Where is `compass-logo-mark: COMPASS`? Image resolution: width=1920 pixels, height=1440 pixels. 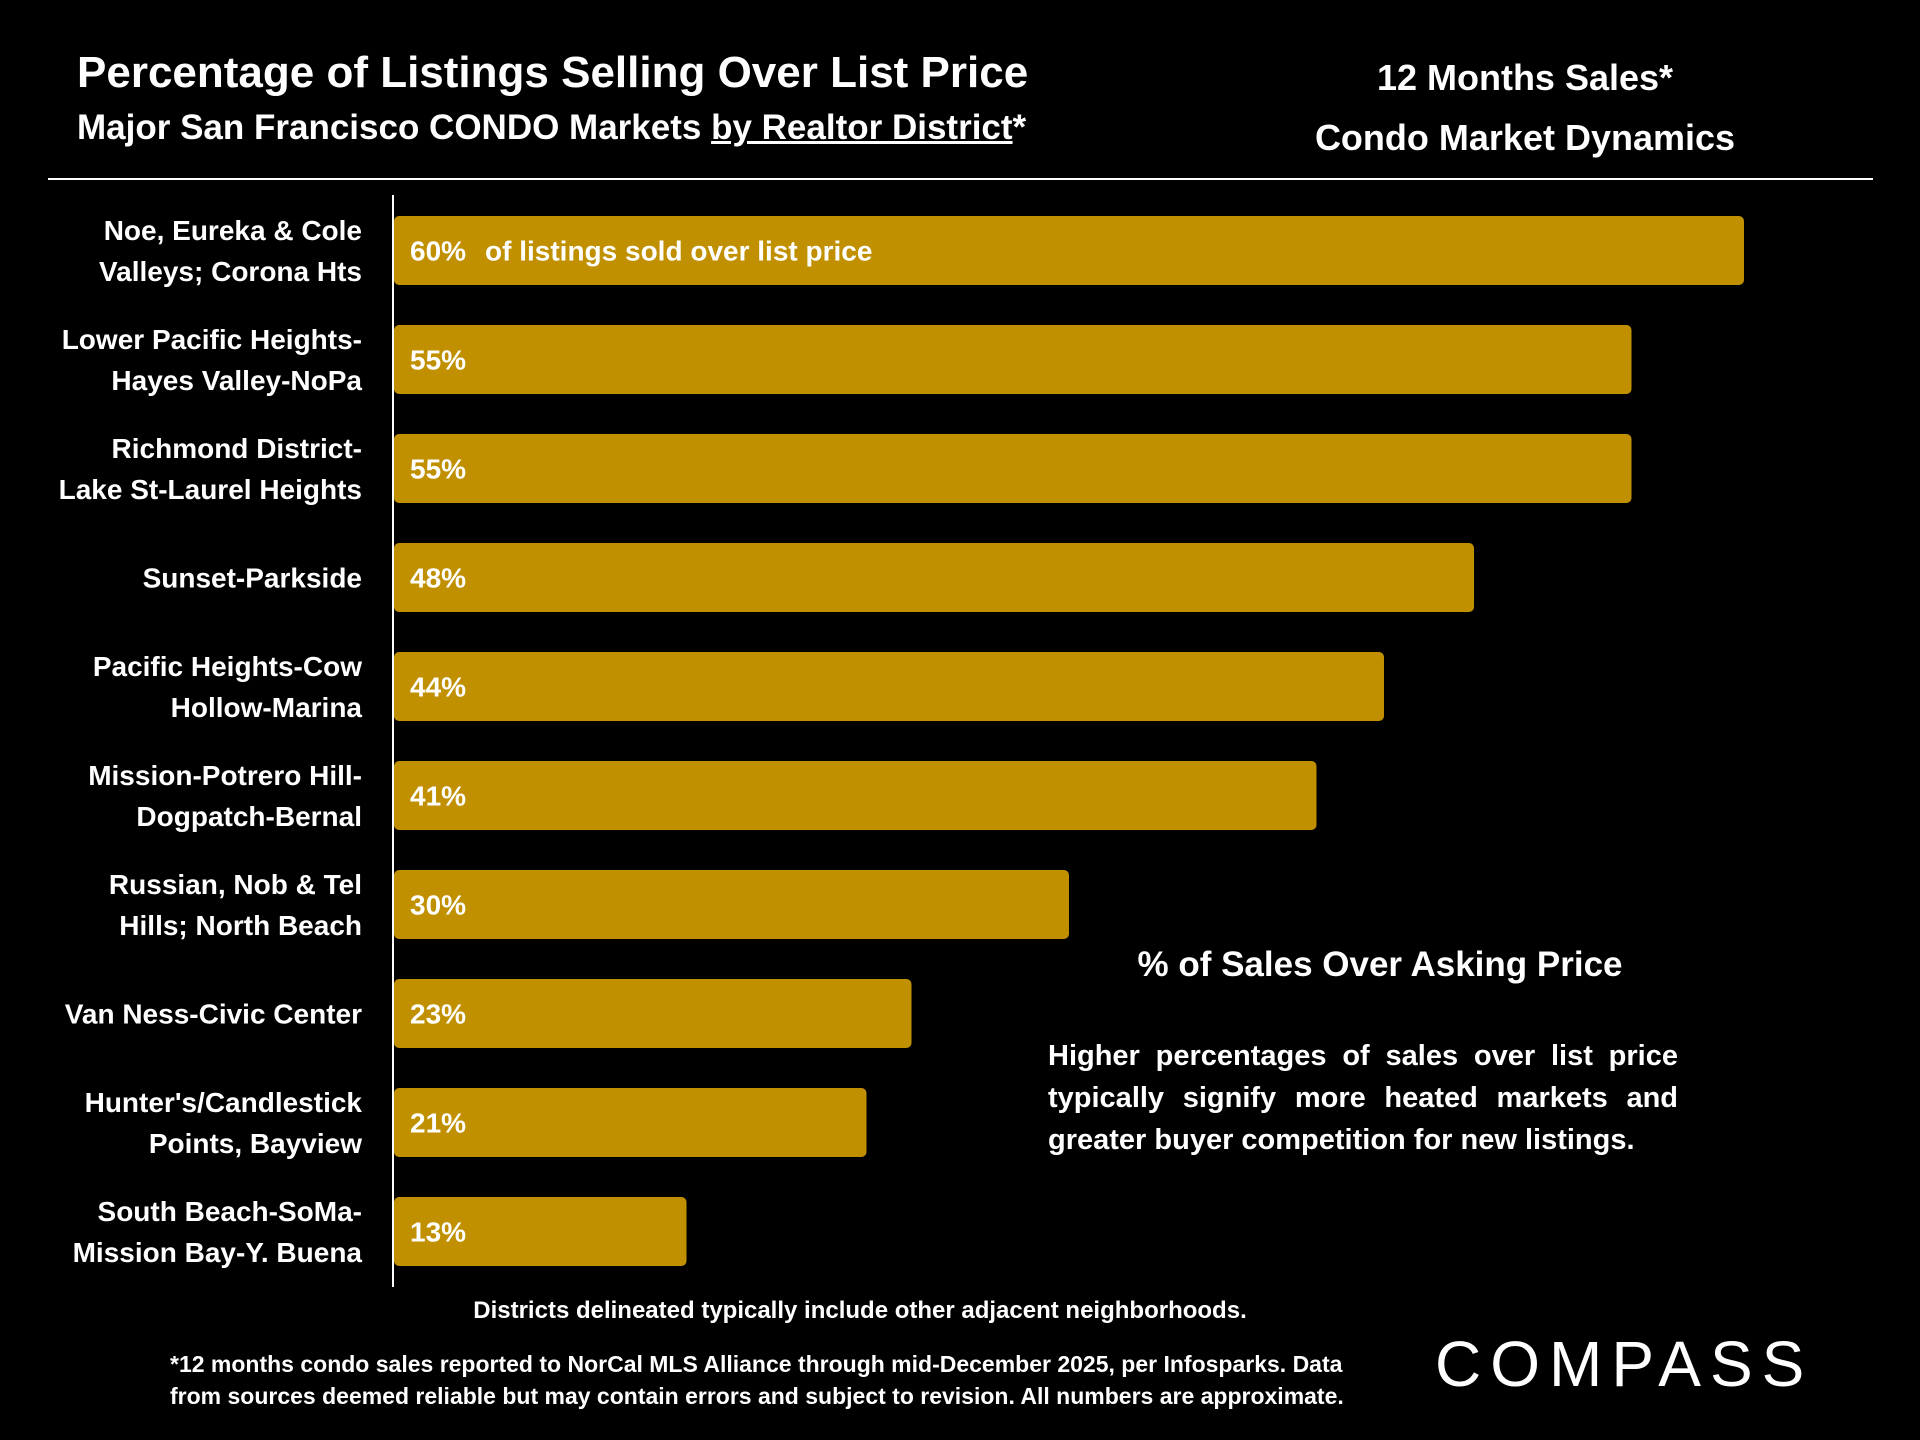
compass-logo-mark: COMPASS is located at coordinates (1624, 1363).